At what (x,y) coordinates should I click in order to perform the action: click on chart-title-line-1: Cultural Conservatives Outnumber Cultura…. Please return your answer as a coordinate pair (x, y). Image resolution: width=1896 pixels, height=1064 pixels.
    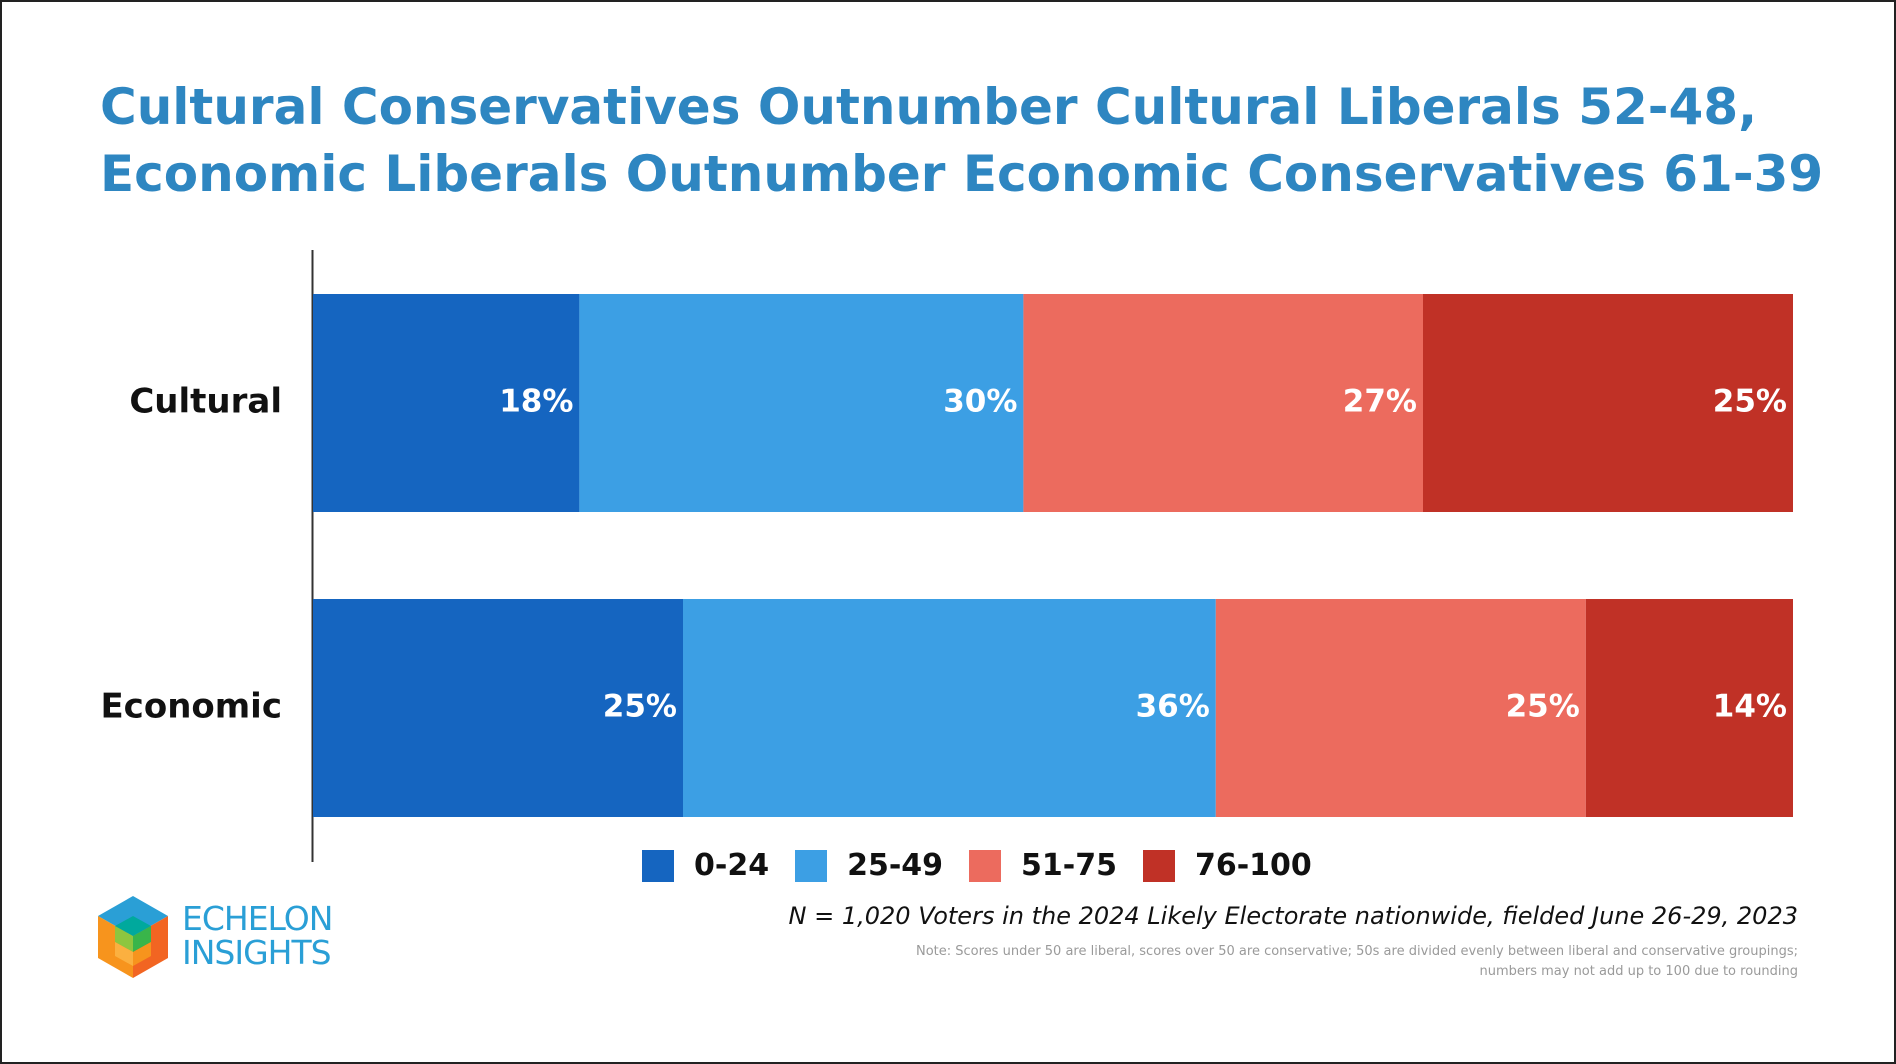
    Looking at the image, I should click on (929, 107).